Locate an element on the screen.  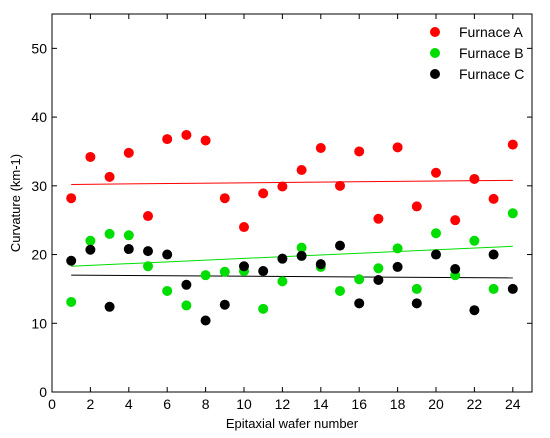
x-tick-label: 18 is located at coordinates (398, 404).